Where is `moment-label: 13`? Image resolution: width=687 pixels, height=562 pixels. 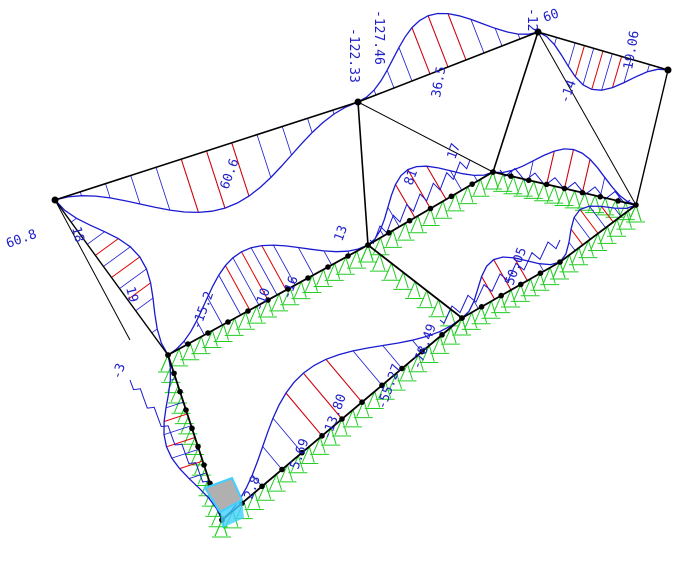
moment-label: 13 is located at coordinates (341, 234).